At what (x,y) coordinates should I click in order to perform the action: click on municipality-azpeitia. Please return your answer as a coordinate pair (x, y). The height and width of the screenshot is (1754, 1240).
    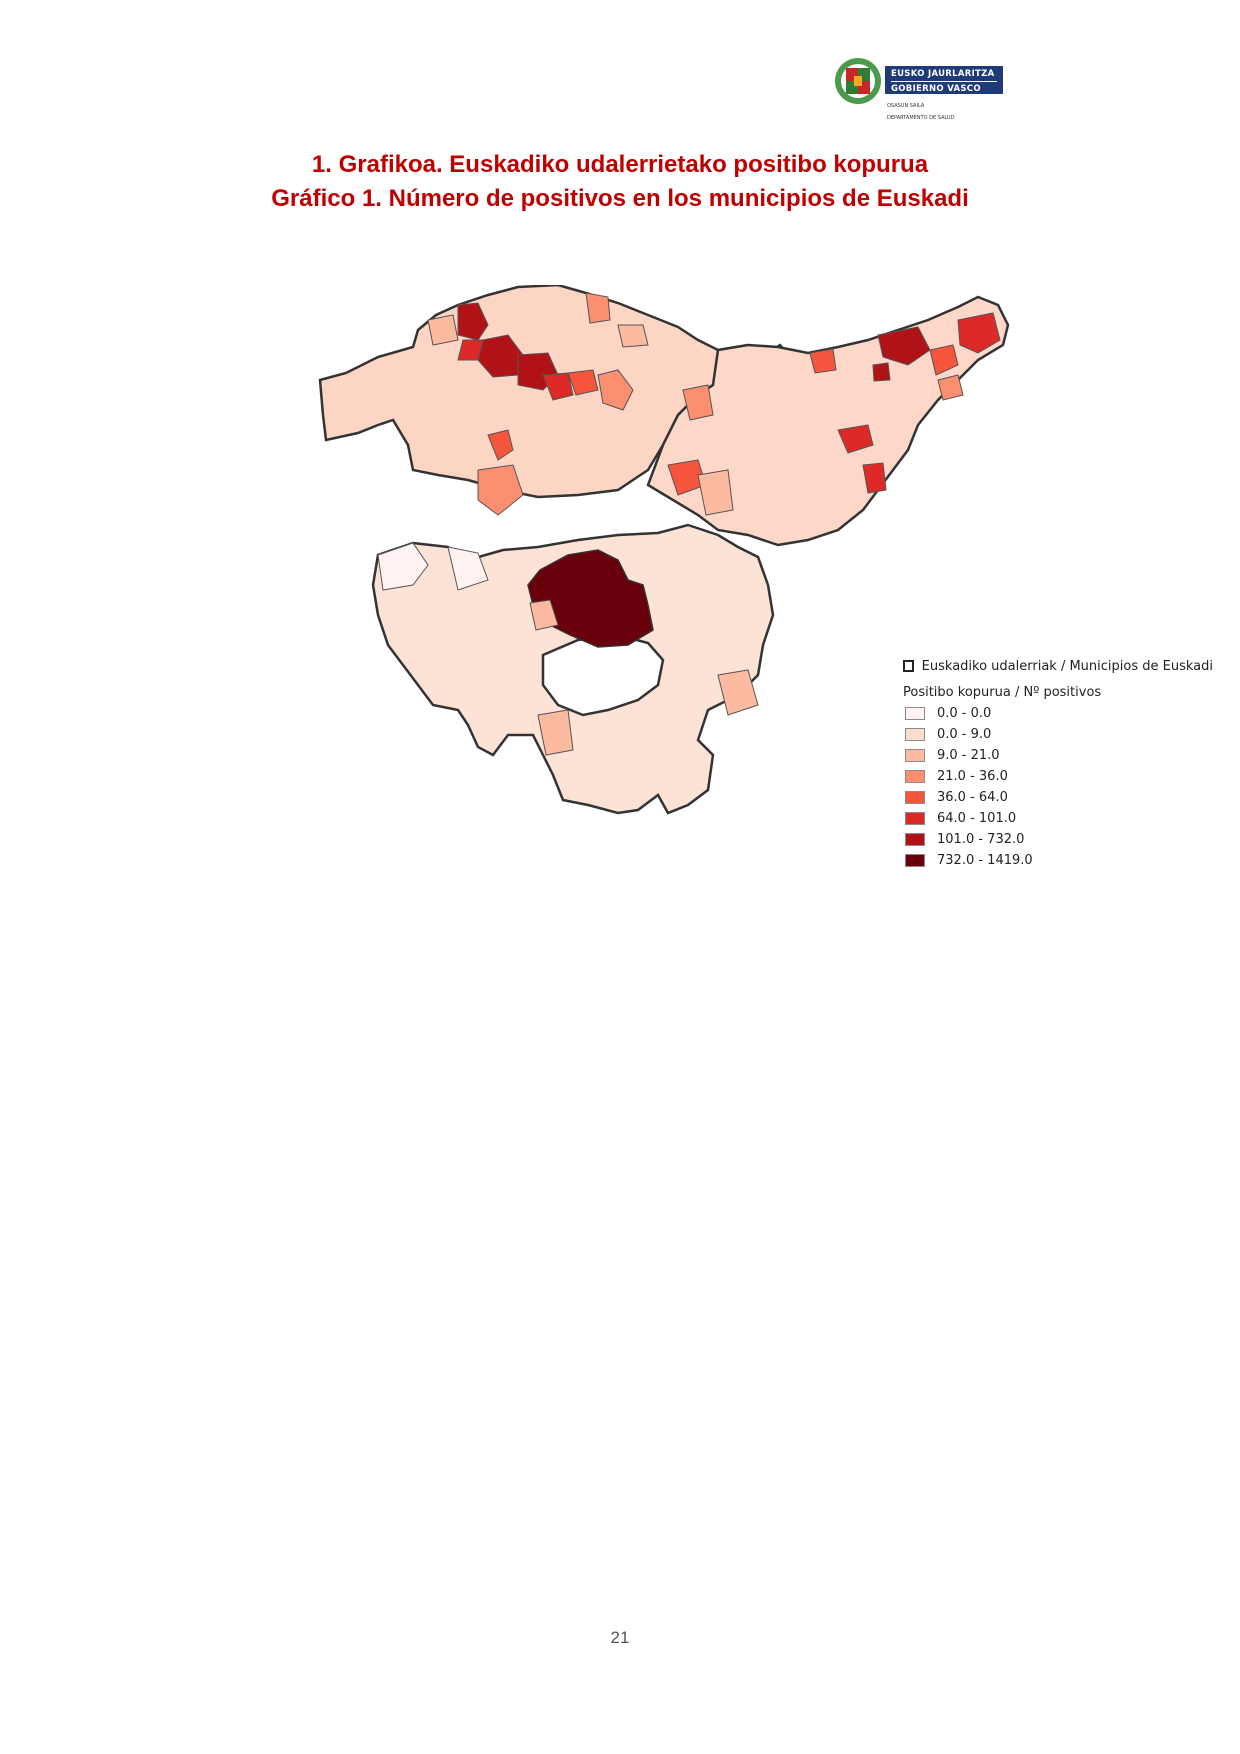
    Looking at the image, I should click on (698, 402).